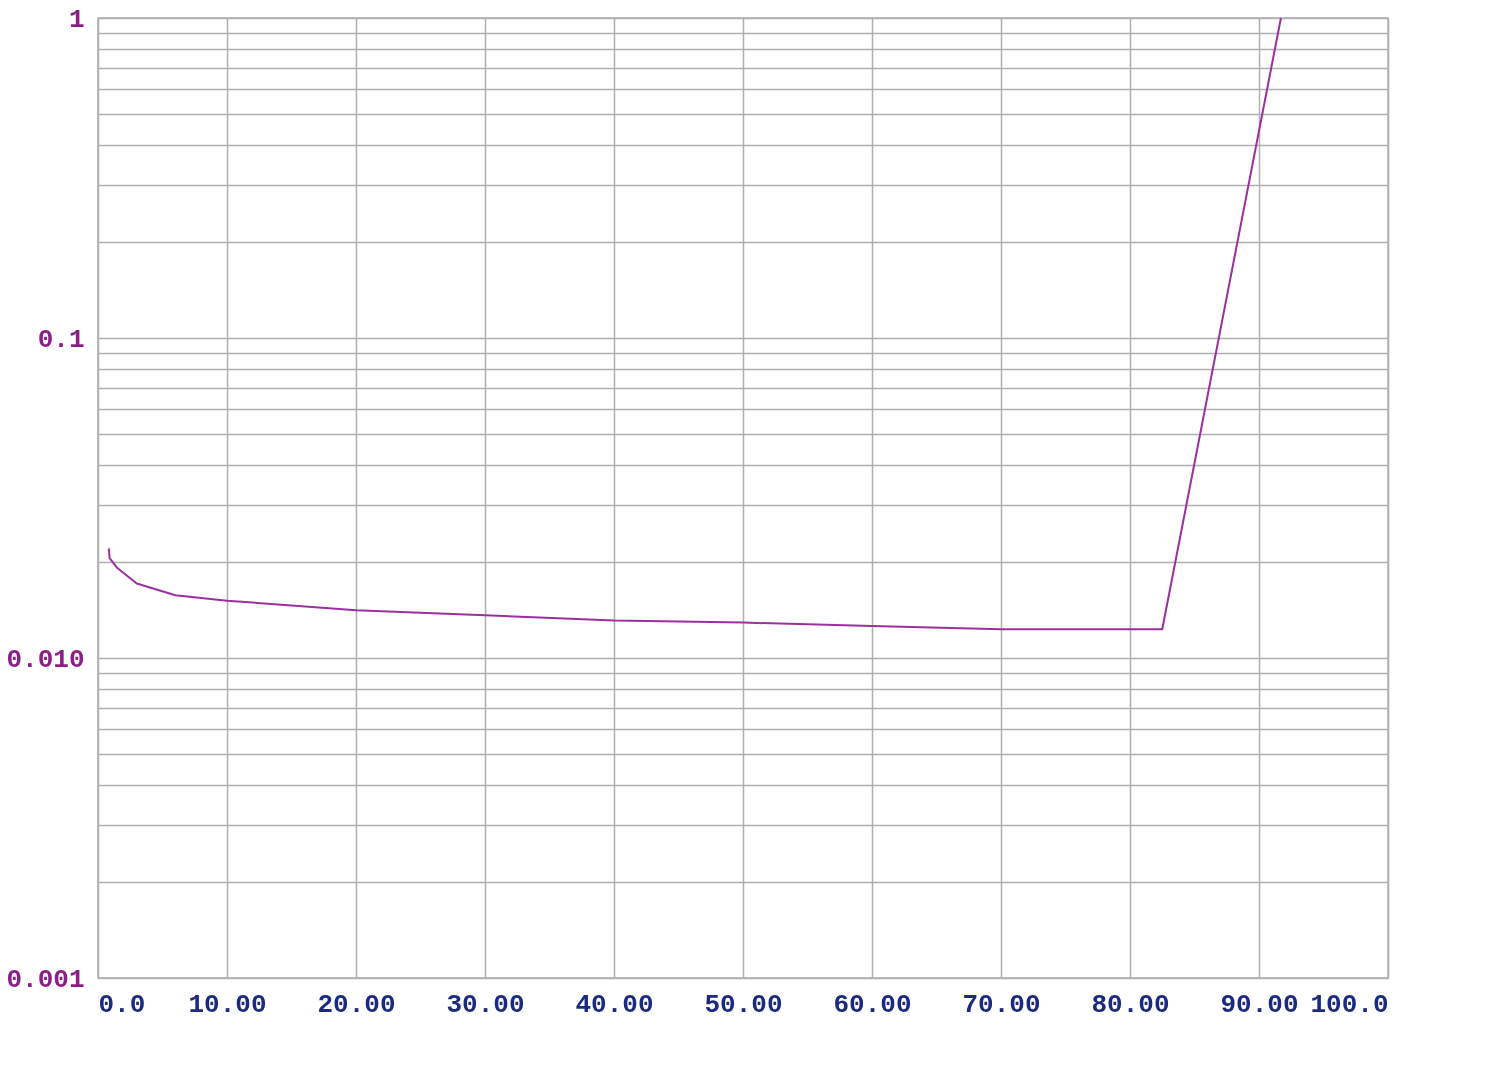 The width and height of the screenshot is (1500, 1072). I want to click on x-tick-label: 70.00, so click(1001, 1004).